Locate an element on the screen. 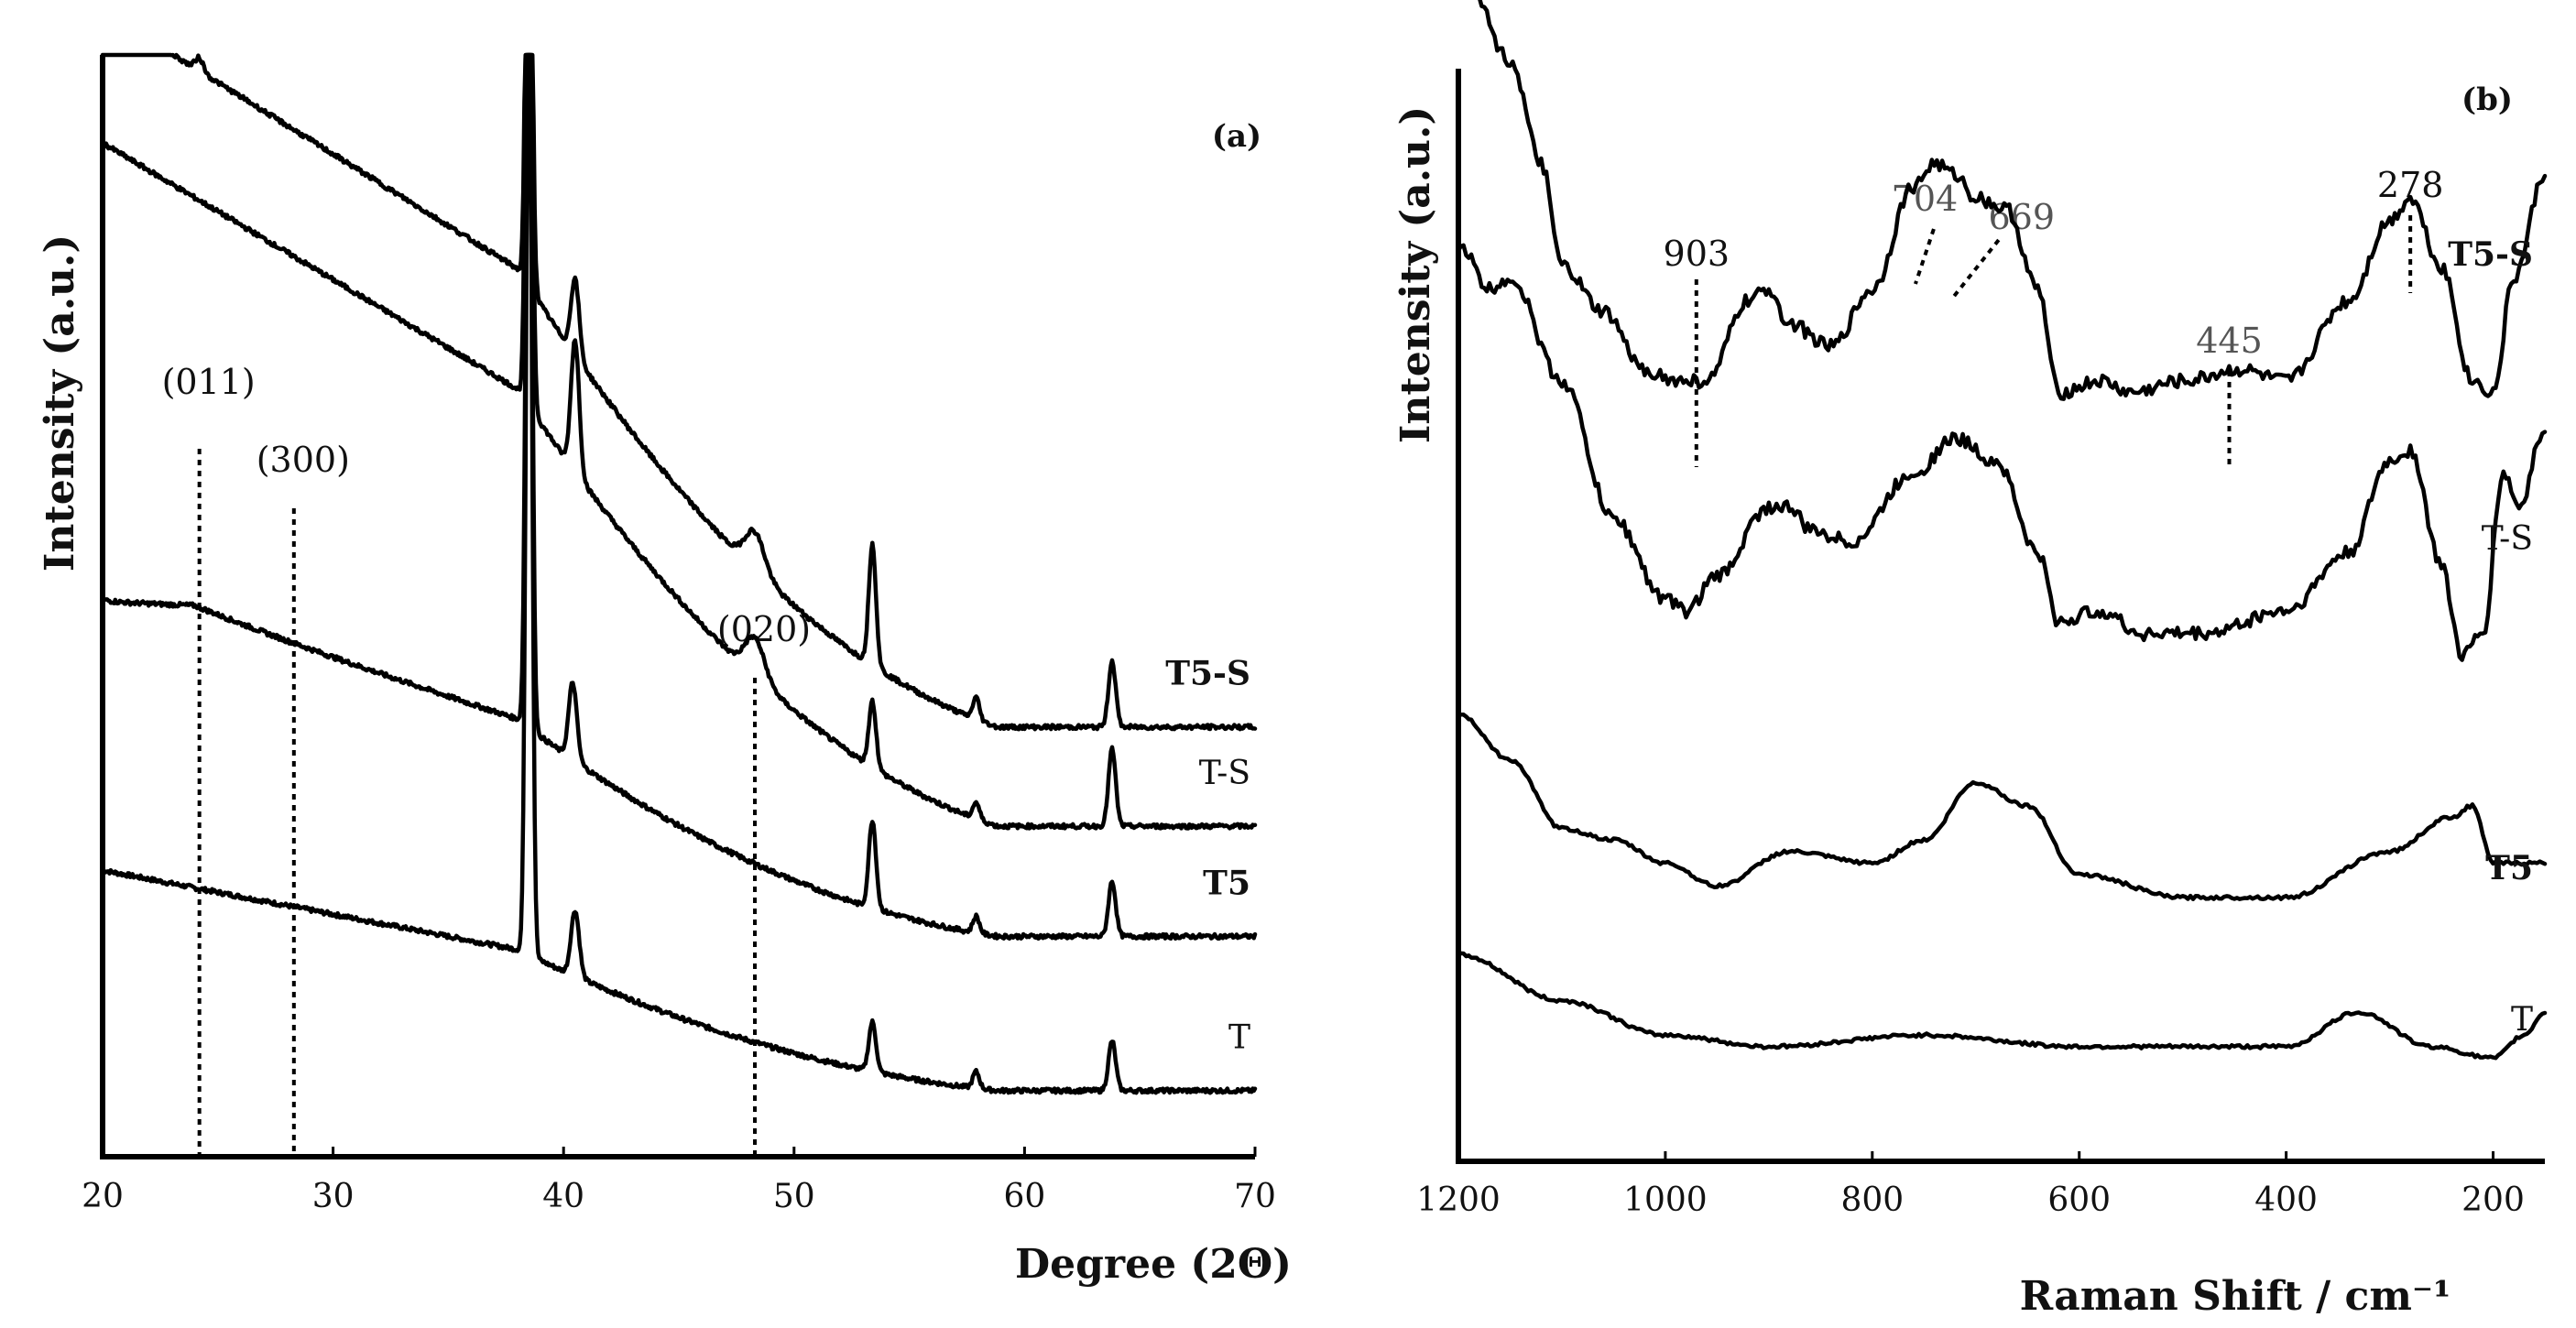 The height and width of the screenshot is (1328, 2576). x-tick-label-800: 800 is located at coordinates (1872, 1200).